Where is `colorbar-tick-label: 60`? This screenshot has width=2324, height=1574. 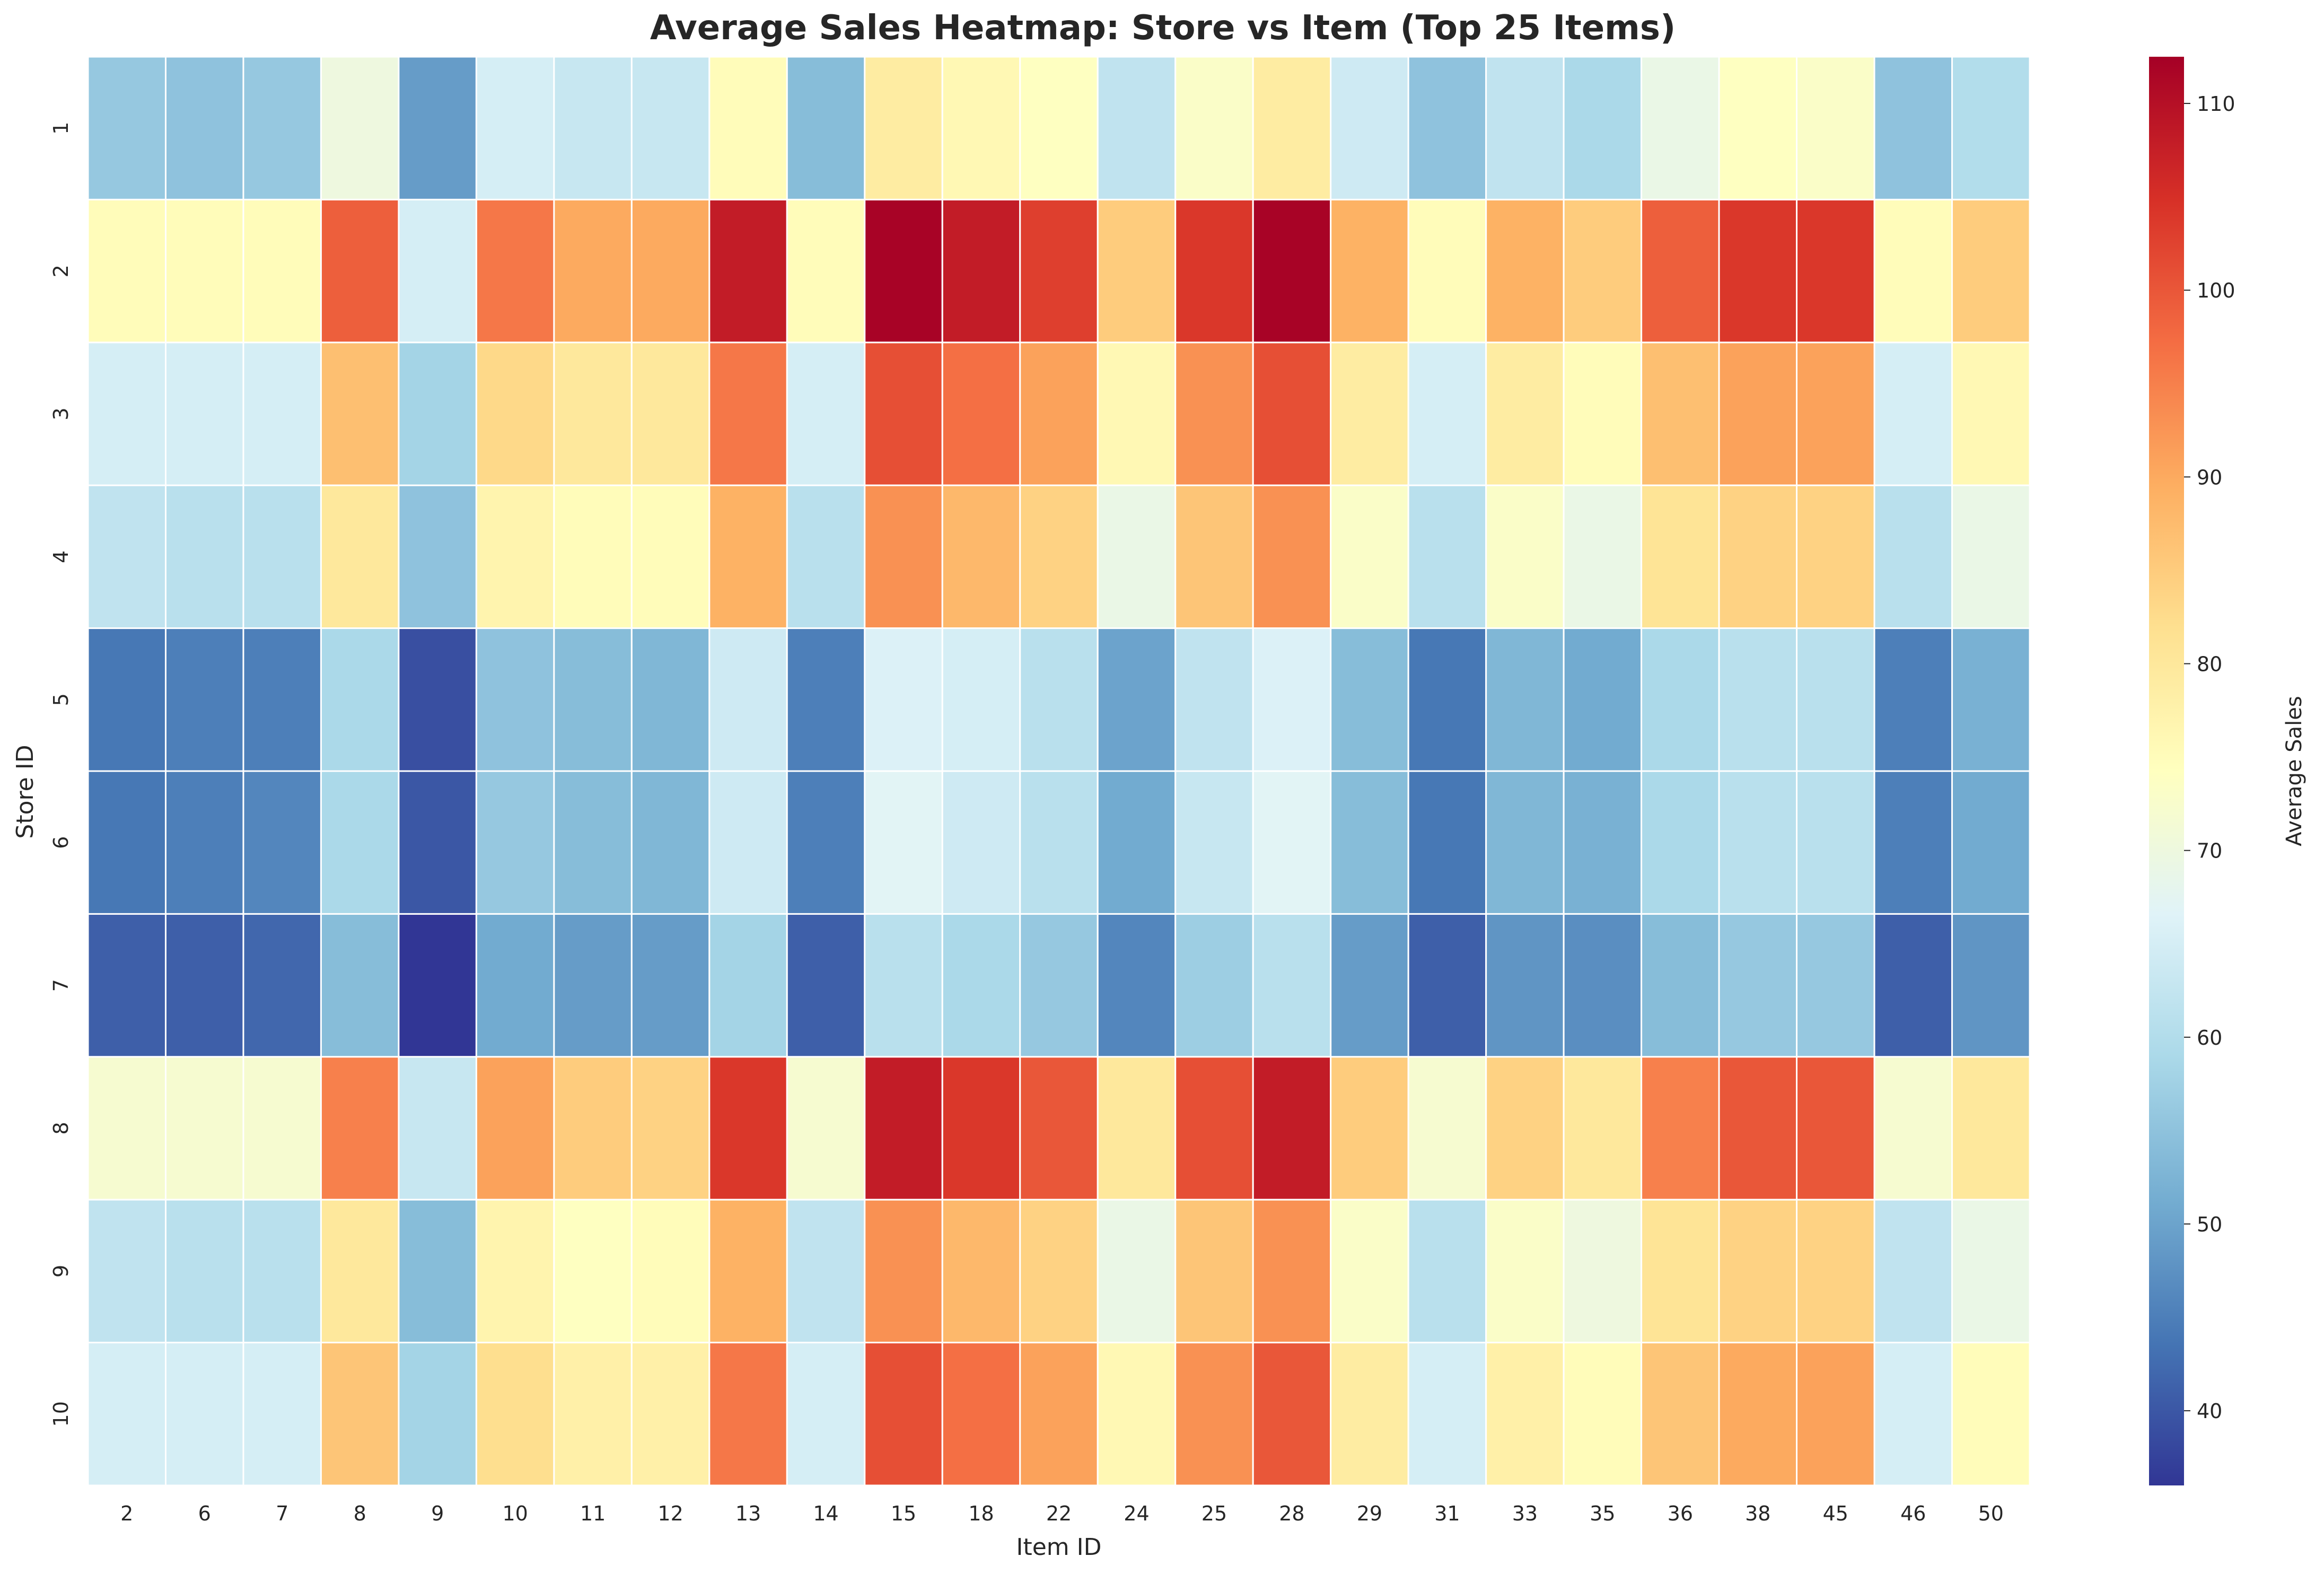
colorbar-tick-label: 60 is located at coordinates (2209, 1038).